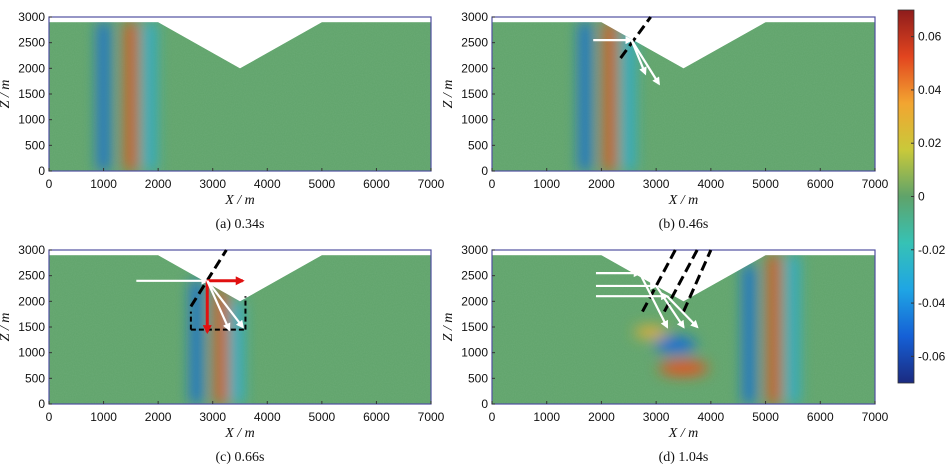 The height and width of the screenshot is (469, 950). Describe the element at coordinates (932, 250) in the screenshot. I see `colorbar-tick-label: -0.02` at that location.